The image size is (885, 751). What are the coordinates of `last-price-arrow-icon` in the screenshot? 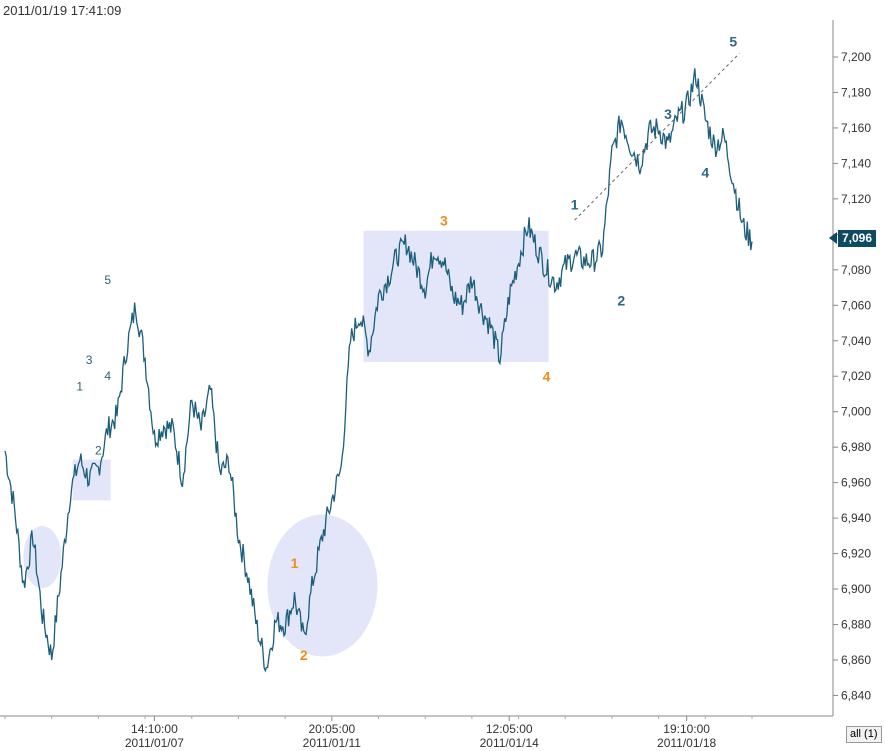 It's located at (833, 238).